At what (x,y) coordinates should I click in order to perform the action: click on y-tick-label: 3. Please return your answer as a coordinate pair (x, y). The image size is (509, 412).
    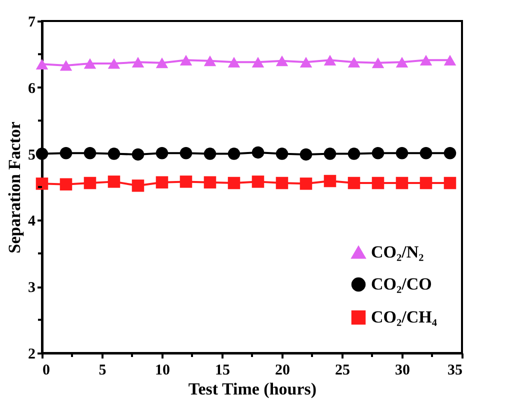
    Looking at the image, I should click on (32, 288).